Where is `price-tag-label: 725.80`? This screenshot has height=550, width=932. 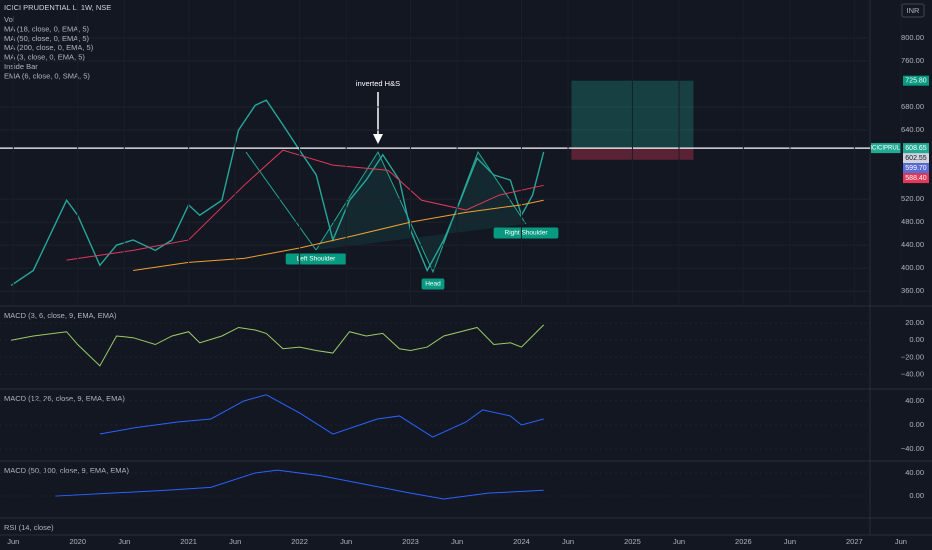
price-tag-label: 725.80 is located at coordinates (916, 81).